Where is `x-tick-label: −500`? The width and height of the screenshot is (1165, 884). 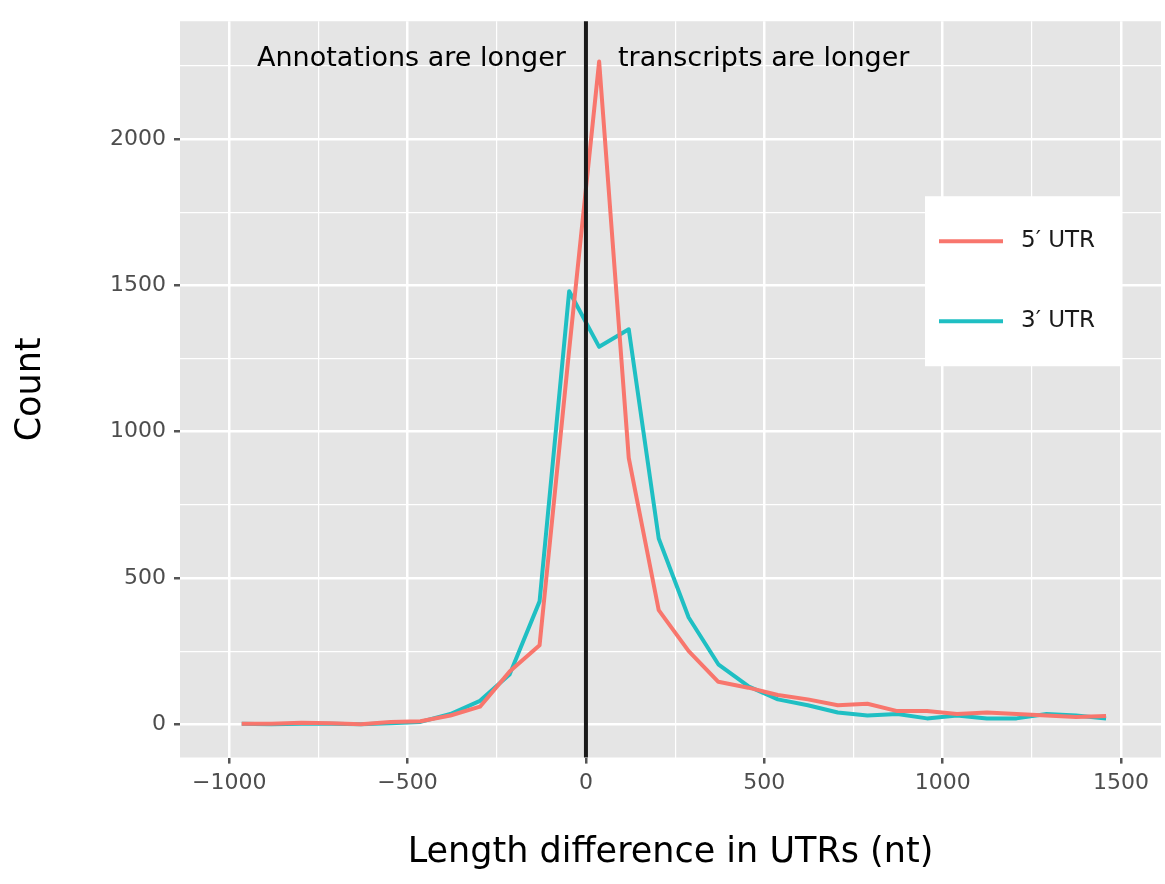
x-tick-label: −500 is located at coordinates (407, 781).